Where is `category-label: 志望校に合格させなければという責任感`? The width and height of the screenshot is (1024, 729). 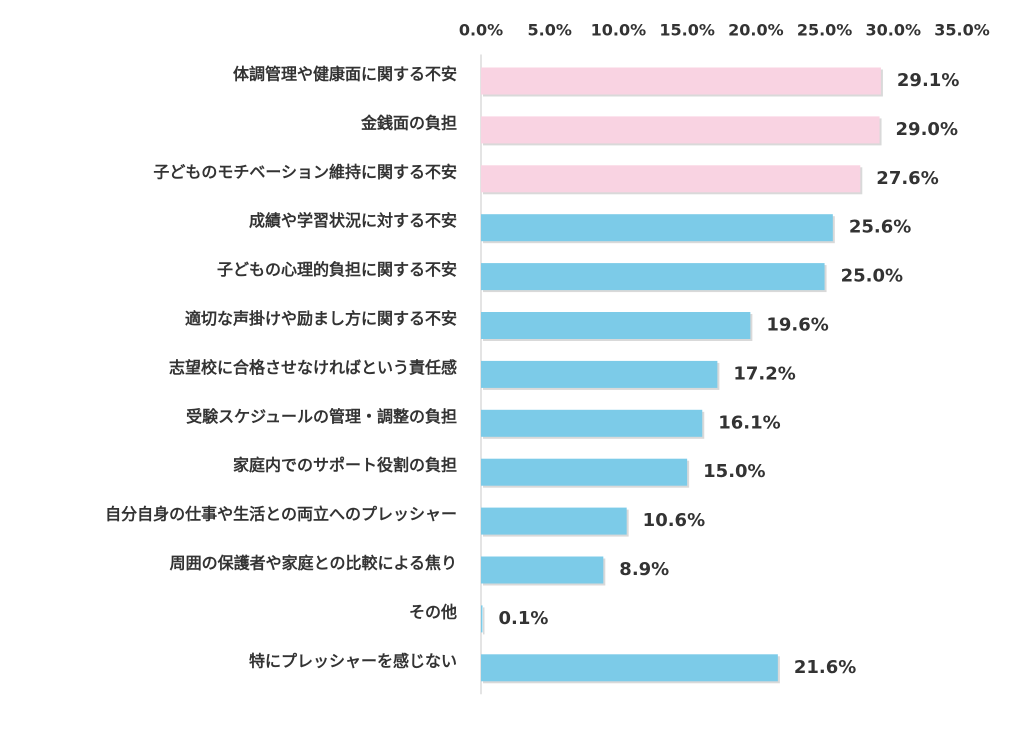 category-label: 志望校に合格させなければという責任感 is located at coordinates (313, 367).